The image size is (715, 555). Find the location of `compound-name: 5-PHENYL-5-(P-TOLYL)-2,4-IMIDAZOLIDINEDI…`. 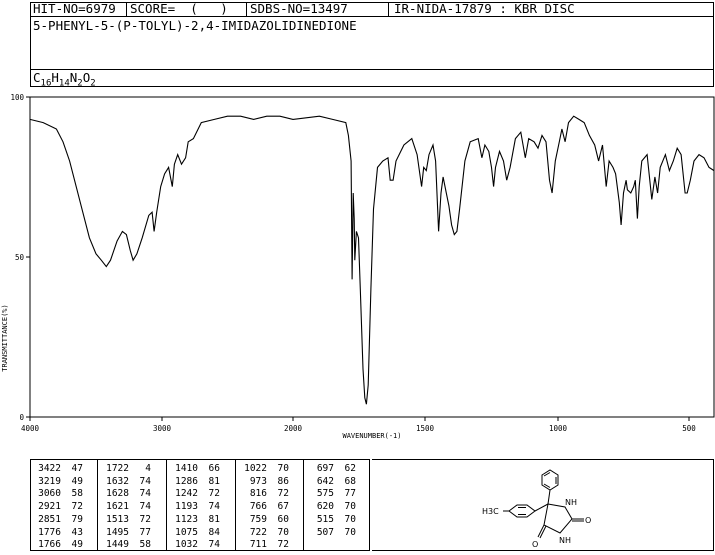

compound-name: 5-PHENYL-5-(P-TOLYL)-2,4-IMIDAZOLIDINEDI… is located at coordinates (195, 25).